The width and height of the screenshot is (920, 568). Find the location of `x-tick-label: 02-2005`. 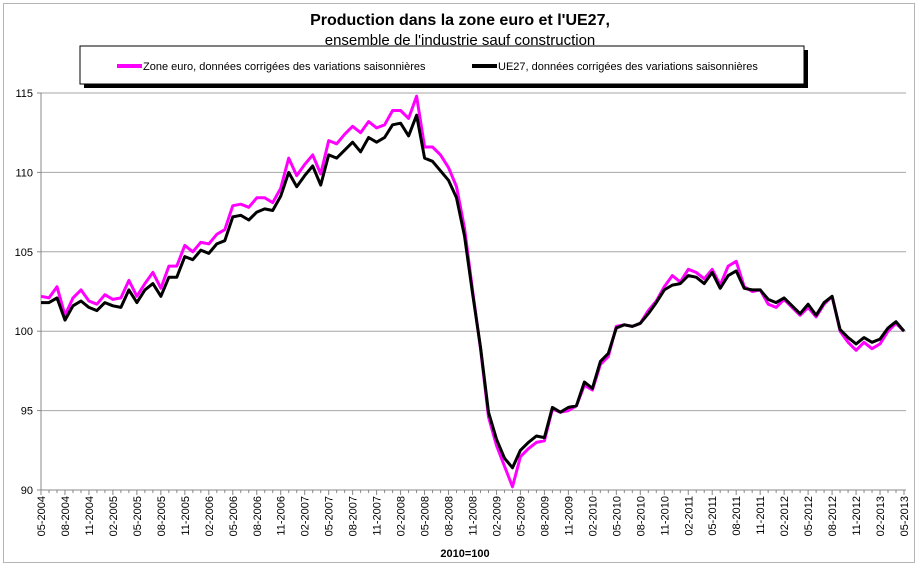

x-tick-label: 02-2005 is located at coordinates (114, 516).